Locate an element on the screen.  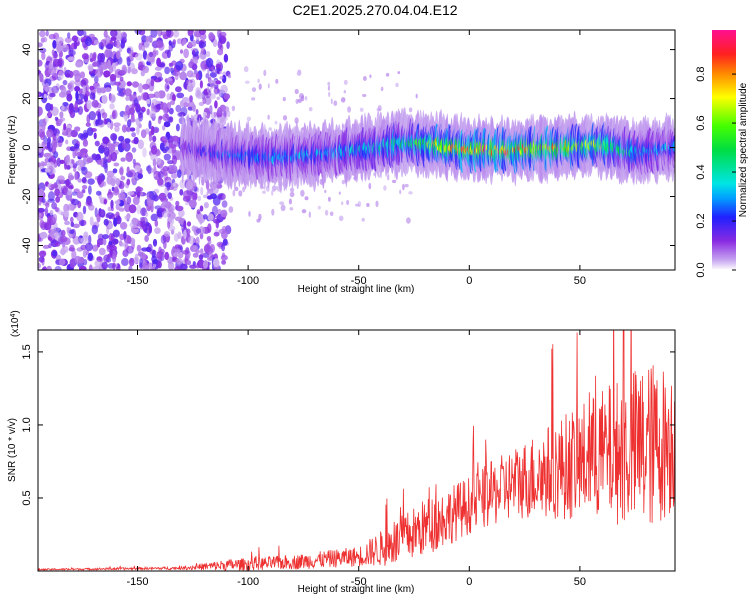
colorbar-tick-label: 0.4 is located at coordinates (701, 171).